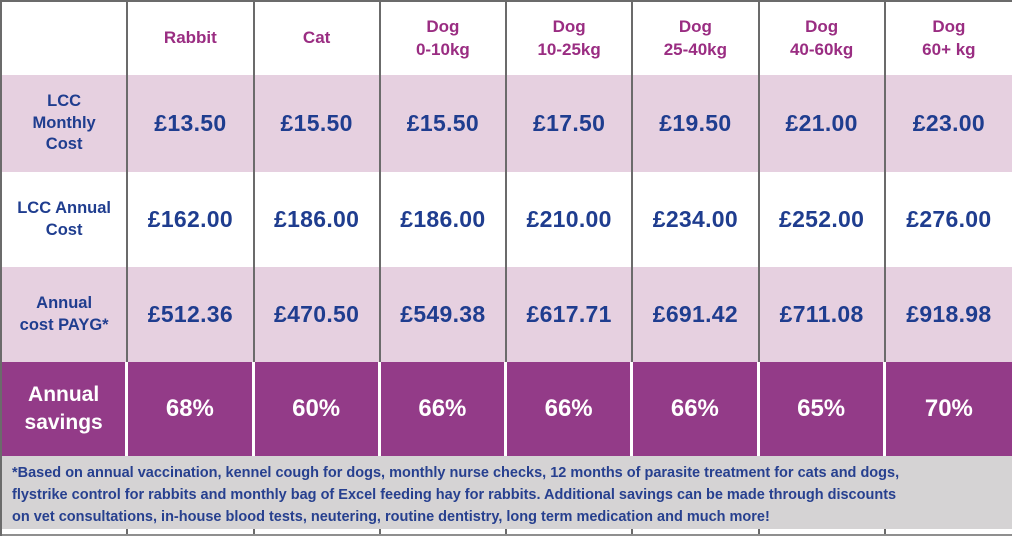  What do you see at coordinates (317, 409) in the screenshot?
I see `savings-cell: 60%` at bounding box center [317, 409].